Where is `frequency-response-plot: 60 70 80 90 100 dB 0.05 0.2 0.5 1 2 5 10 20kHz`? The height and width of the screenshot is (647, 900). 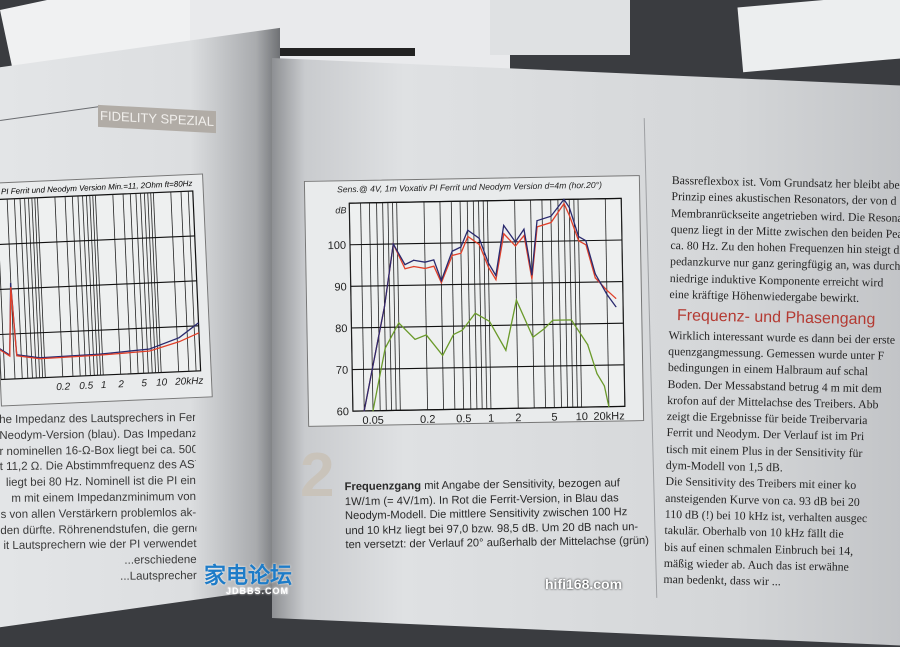 frequency-response-plot: 60 70 80 90 100 dB 0.05 0.2 0.5 1 2 5 10 20kHz is located at coordinates (477, 311).